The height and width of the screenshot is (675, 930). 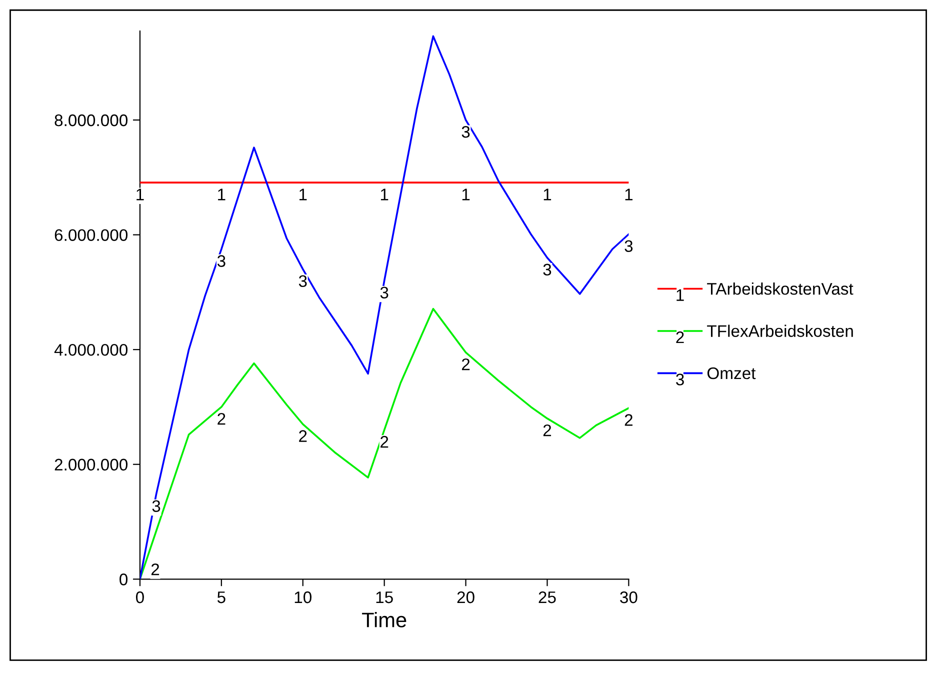 I want to click on x-tick-label: 30, so click(x=629, y=597).